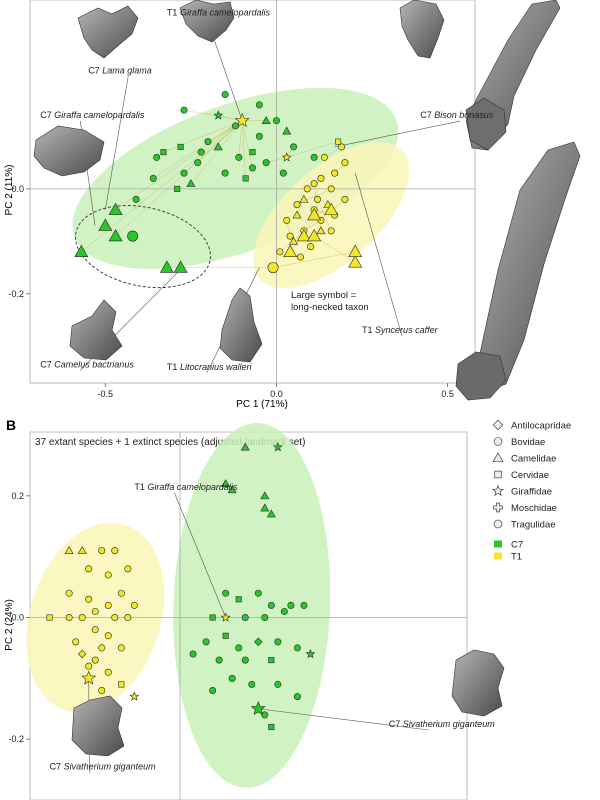  What do you see at coordinates (330, 307) in the screenshot?
I see `long-neck-note-line-2: long-necked taxon` at bounding box center [330, 307].